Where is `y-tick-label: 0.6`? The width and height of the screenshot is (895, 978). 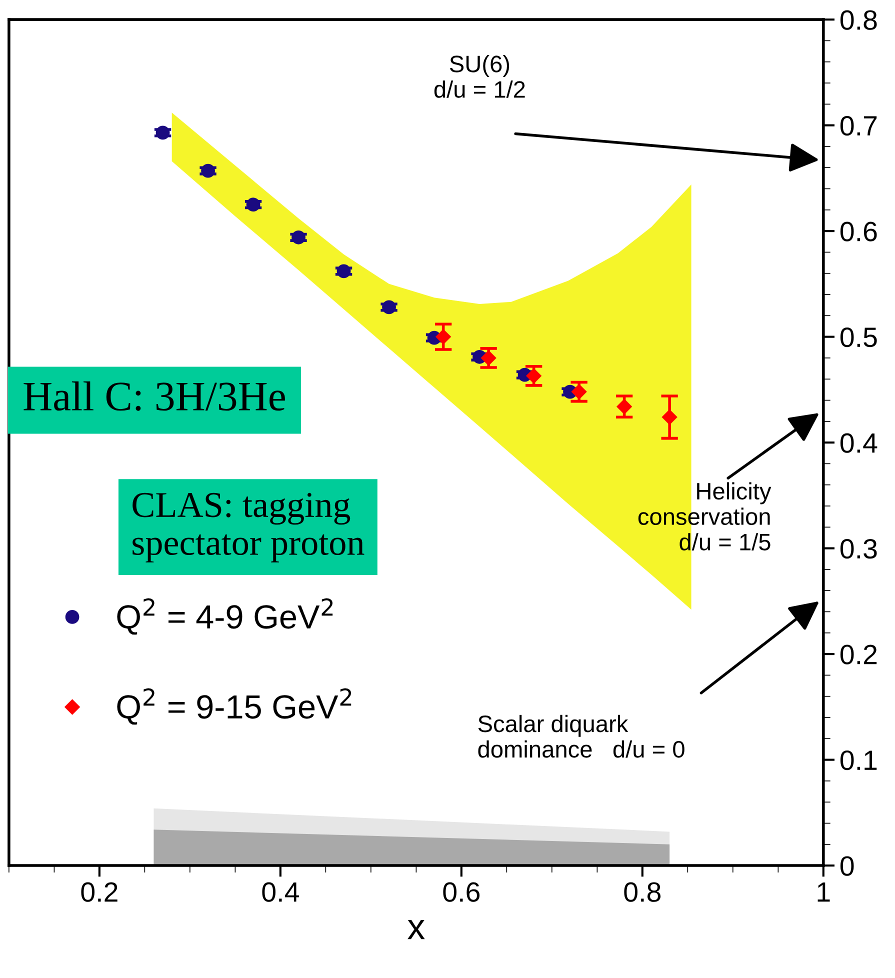
y-tick-label: 0.6 is located at coordinates (858, 232).